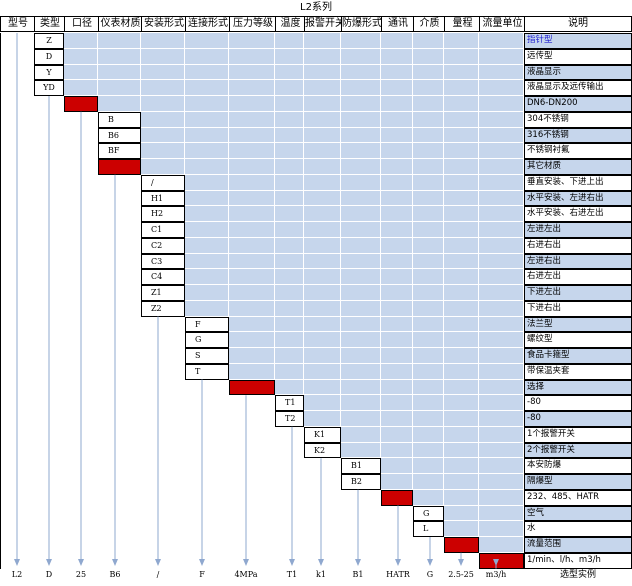  Describe the element at coordinates (157, 277) in the screenshot. I see `code-label: C4` at that location.